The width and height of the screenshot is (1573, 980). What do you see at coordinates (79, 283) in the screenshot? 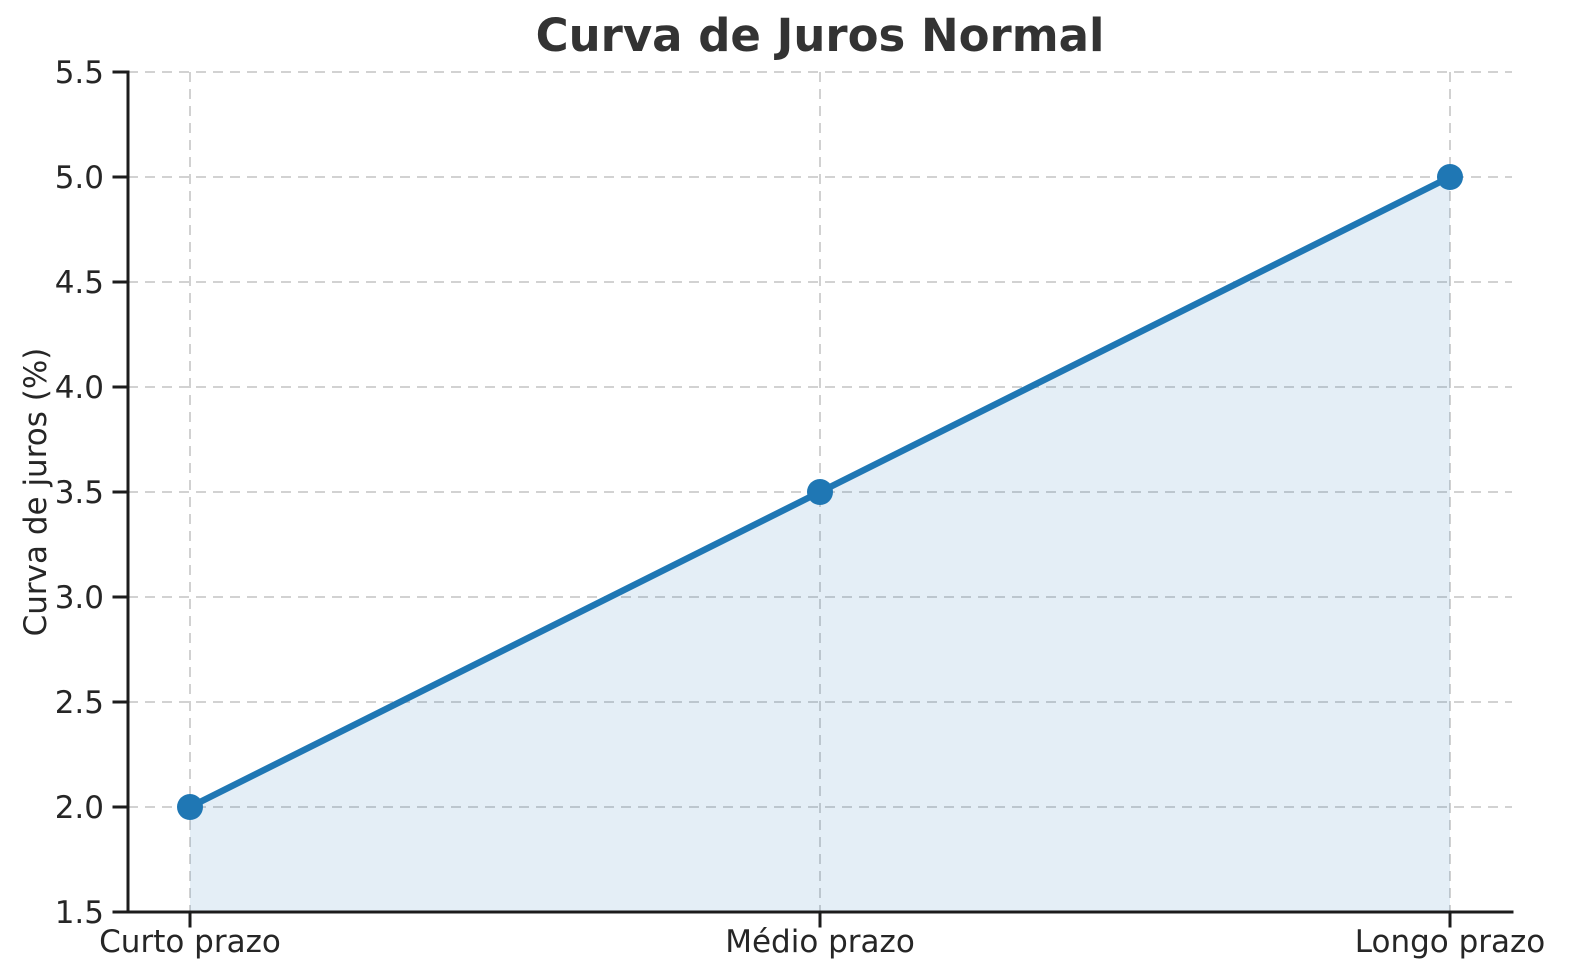
I see `y-tick-label: 4.5` at bounding box center [79, 283].